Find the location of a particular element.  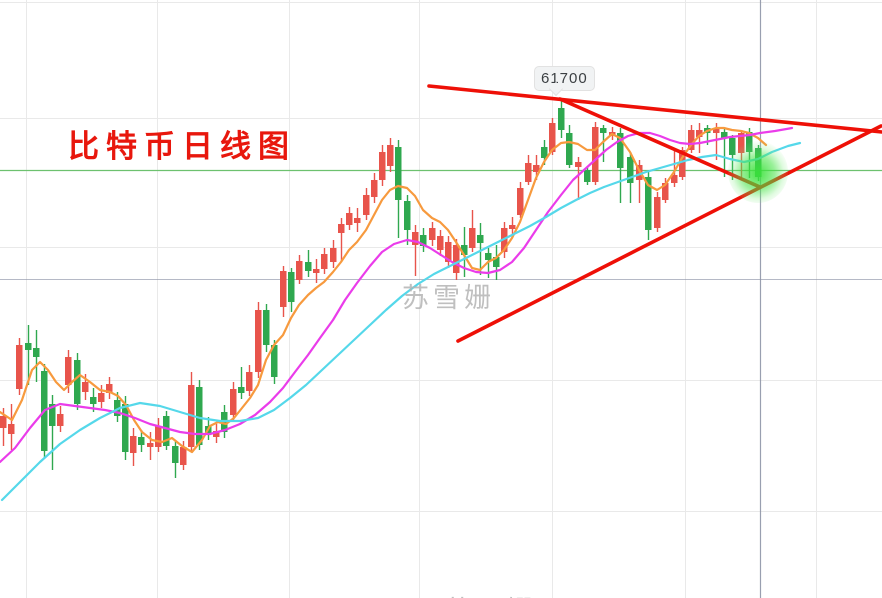

price-tooltip: 61700 is located at coordinates (564, 81).